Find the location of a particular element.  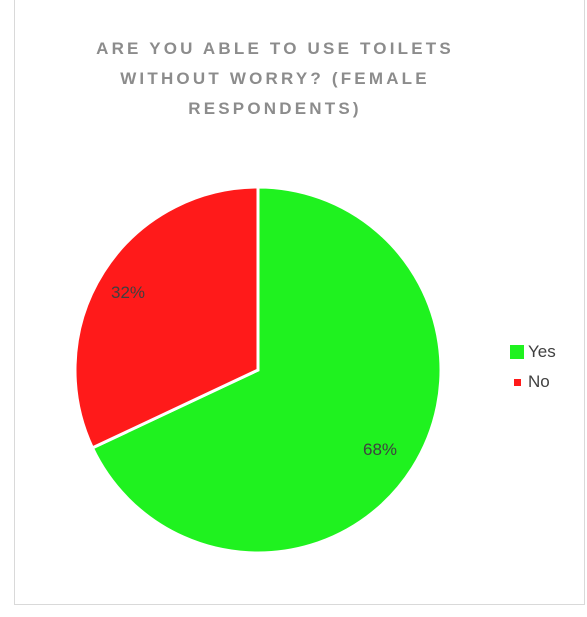

legend: Yes No is located at coordinates (533, 367).